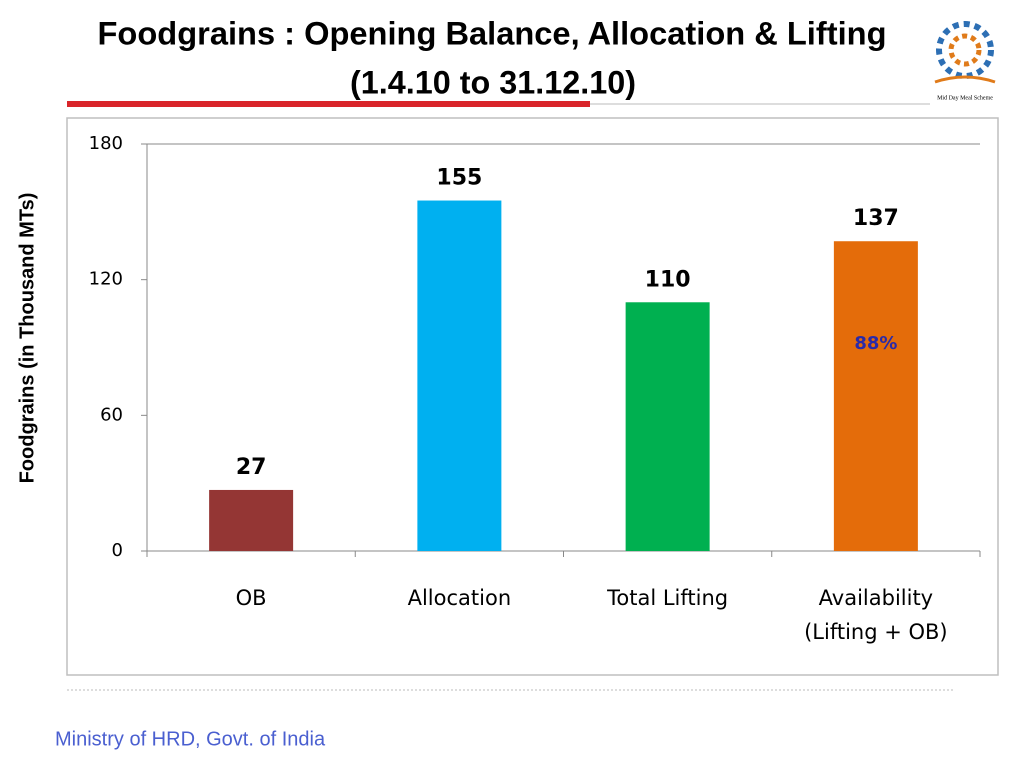  What do you see at coordinates (111, 414) in the screenshot?
I see `y-tick-label: 60` at bounding box center [111, 414].